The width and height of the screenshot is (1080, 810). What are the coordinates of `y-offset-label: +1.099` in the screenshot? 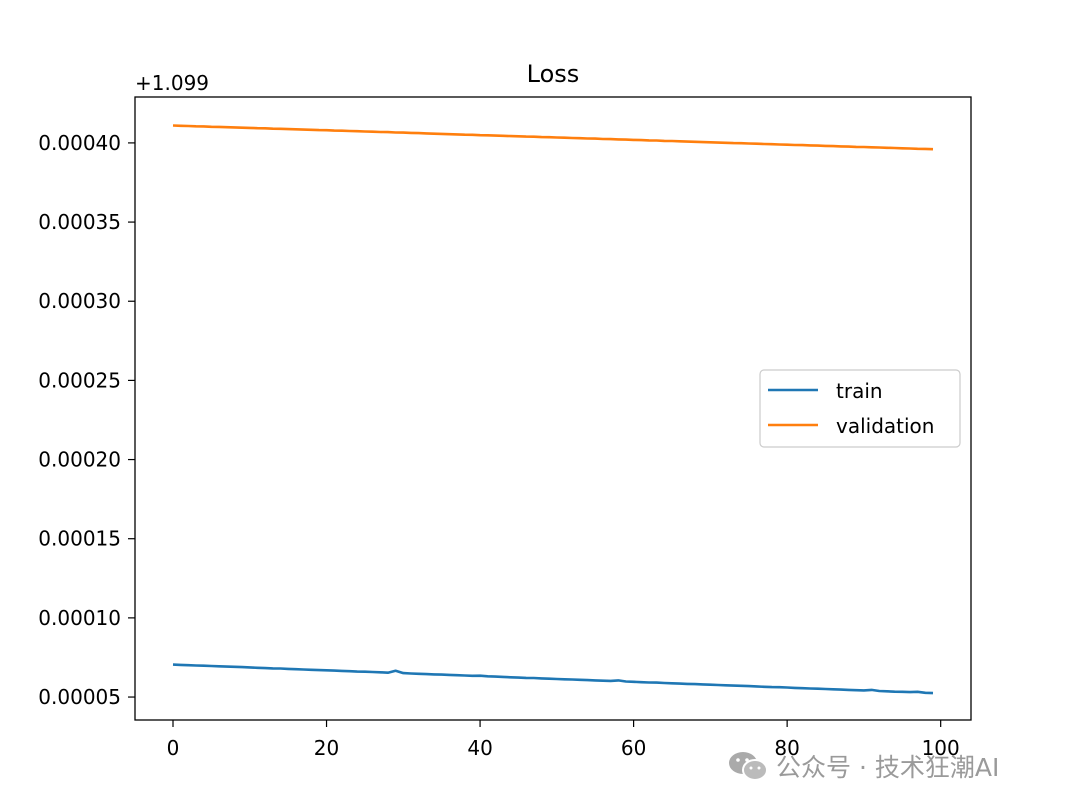 It's located at (172, 83).